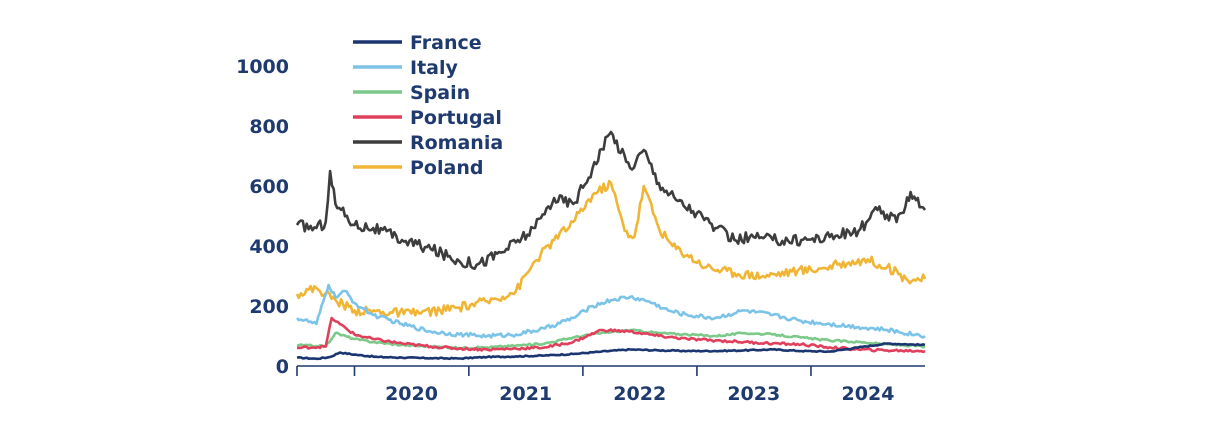  Describe the element at coordinates (456, 143) in the screenshot. I see `legend-label-romania: Romania` at that location.